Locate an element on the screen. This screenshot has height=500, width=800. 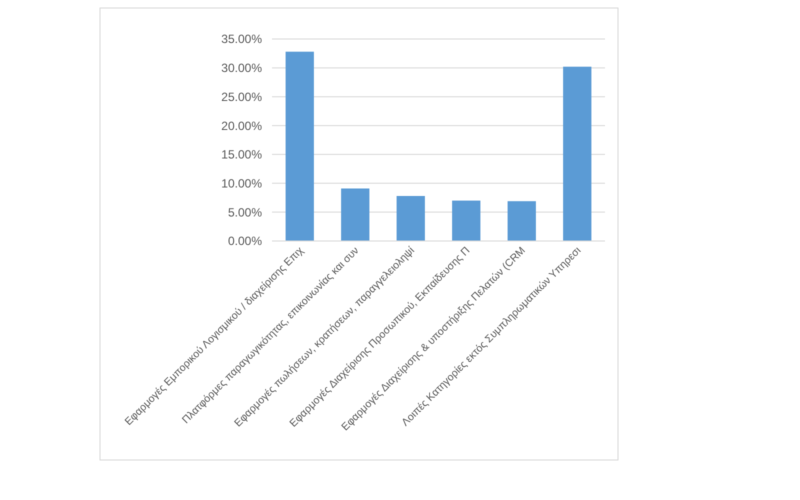
y-tick-label: 25.00% is located at coordinates (241, 97).